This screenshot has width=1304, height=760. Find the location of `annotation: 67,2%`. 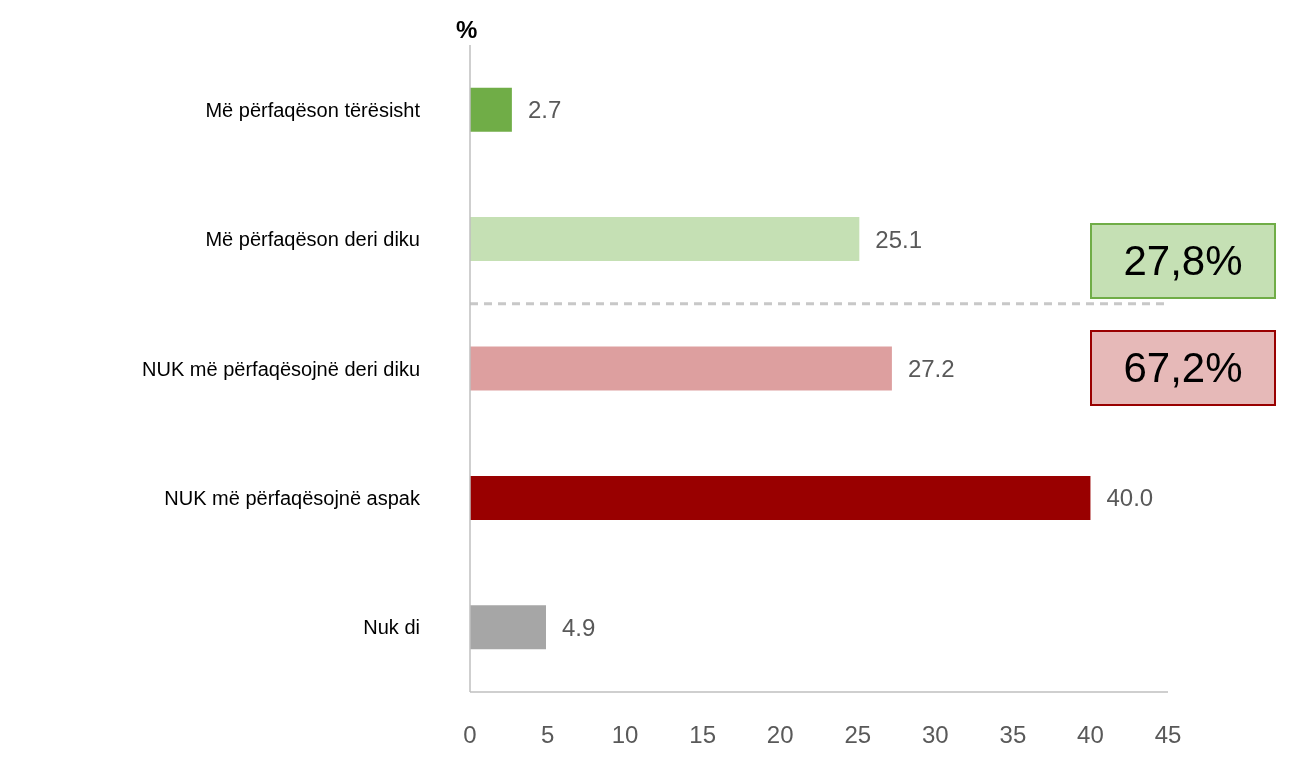

annotation: 67,2% is located at coordinates (1183, 368).